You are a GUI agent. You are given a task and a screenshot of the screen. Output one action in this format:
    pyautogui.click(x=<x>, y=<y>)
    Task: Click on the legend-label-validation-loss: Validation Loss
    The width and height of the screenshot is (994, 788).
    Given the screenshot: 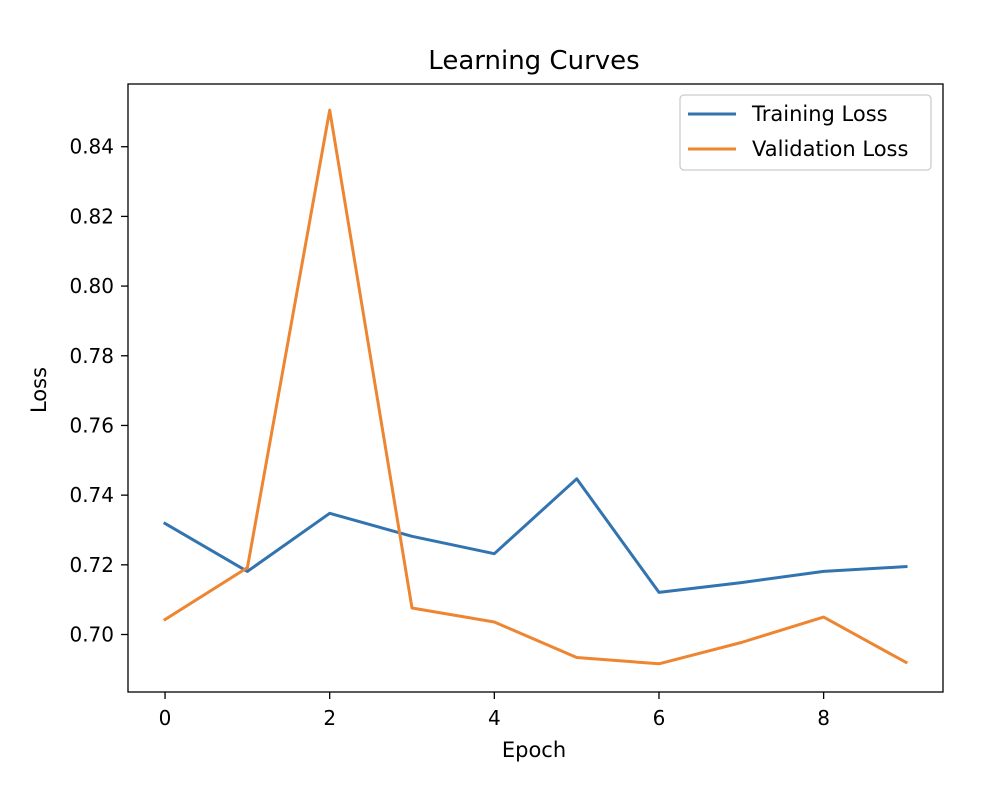 What is the action you would take?
    pyautogui.click(x=830, y=149)
    